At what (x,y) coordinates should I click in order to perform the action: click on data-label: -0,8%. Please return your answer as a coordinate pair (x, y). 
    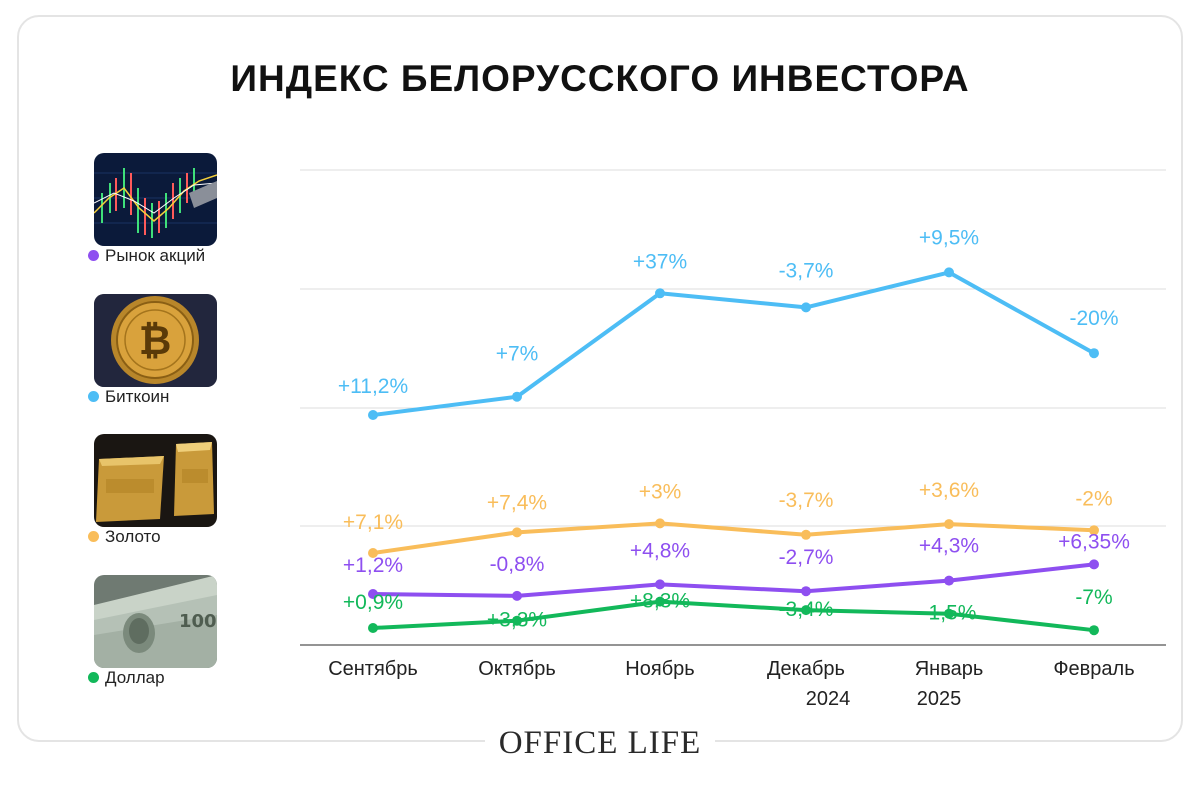
    Looking at the image, I should click on (517, 564).